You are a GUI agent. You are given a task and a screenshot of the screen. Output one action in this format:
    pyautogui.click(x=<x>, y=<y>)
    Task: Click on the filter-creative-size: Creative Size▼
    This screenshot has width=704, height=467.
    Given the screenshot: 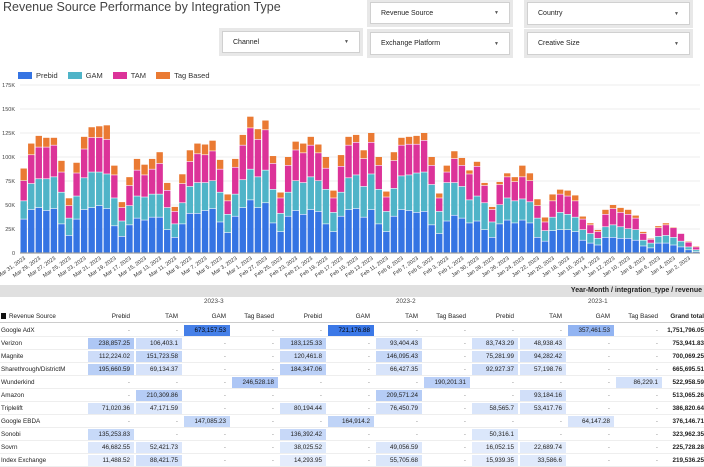 What is the action you would take?
    pyautogui.click(x=608, y=43)
    